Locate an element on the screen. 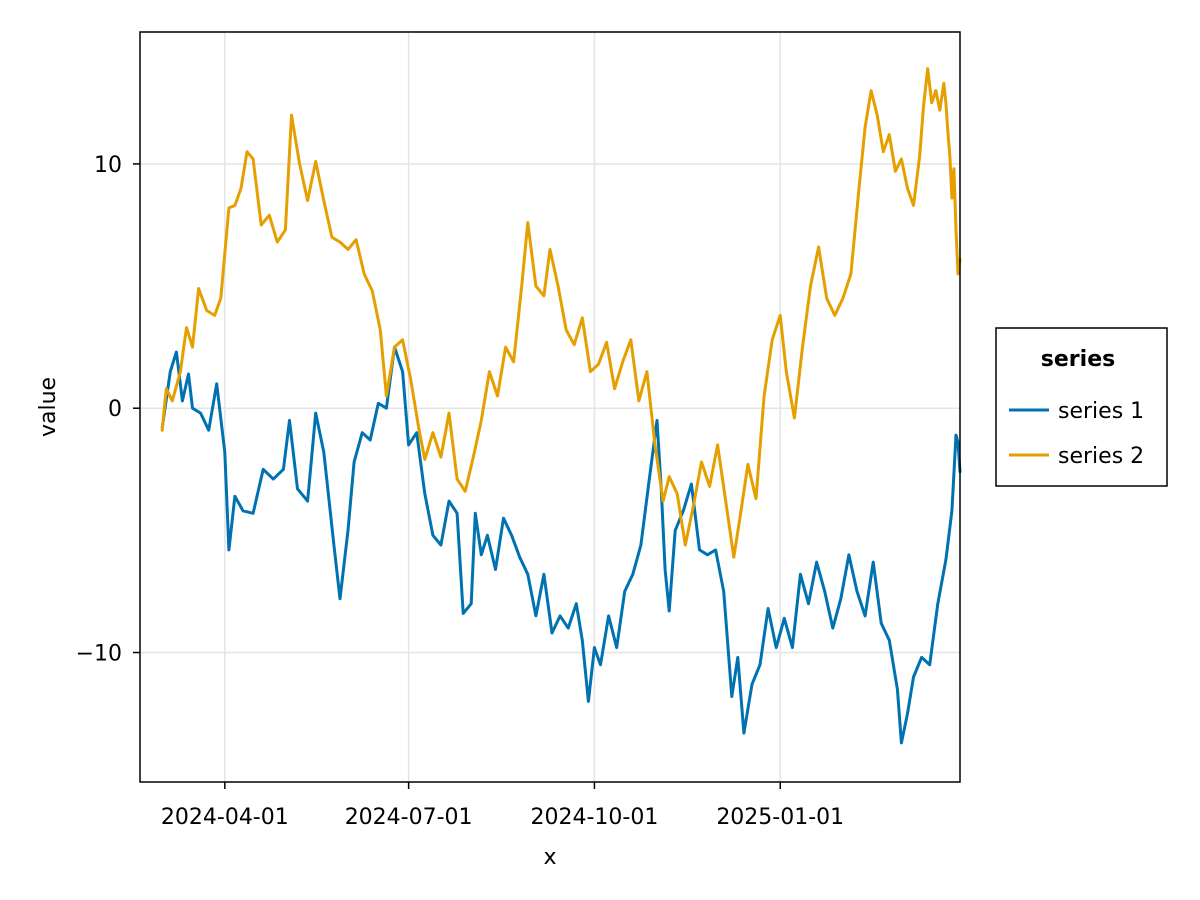  x-tick-label: 2024-07-01 is located at coordinates (409, 817).